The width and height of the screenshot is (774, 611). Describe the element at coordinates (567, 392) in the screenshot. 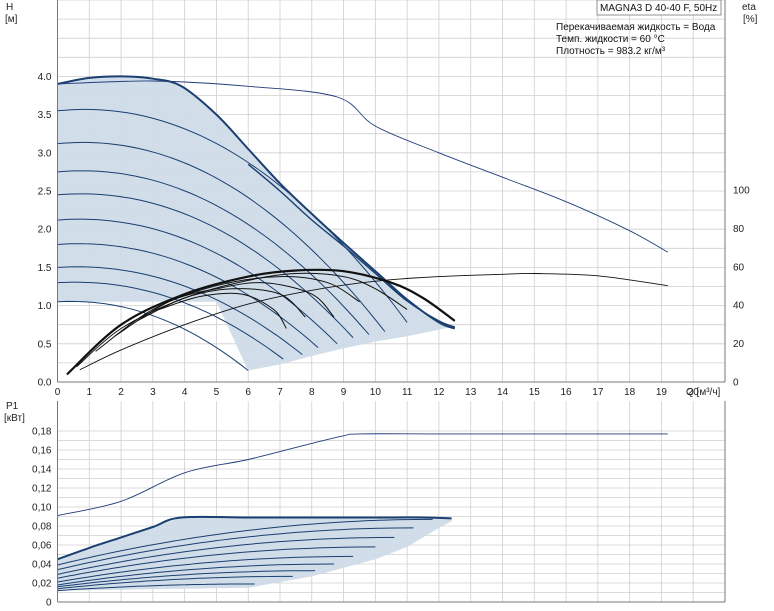

I see `x-tick-label: 16` at that location.